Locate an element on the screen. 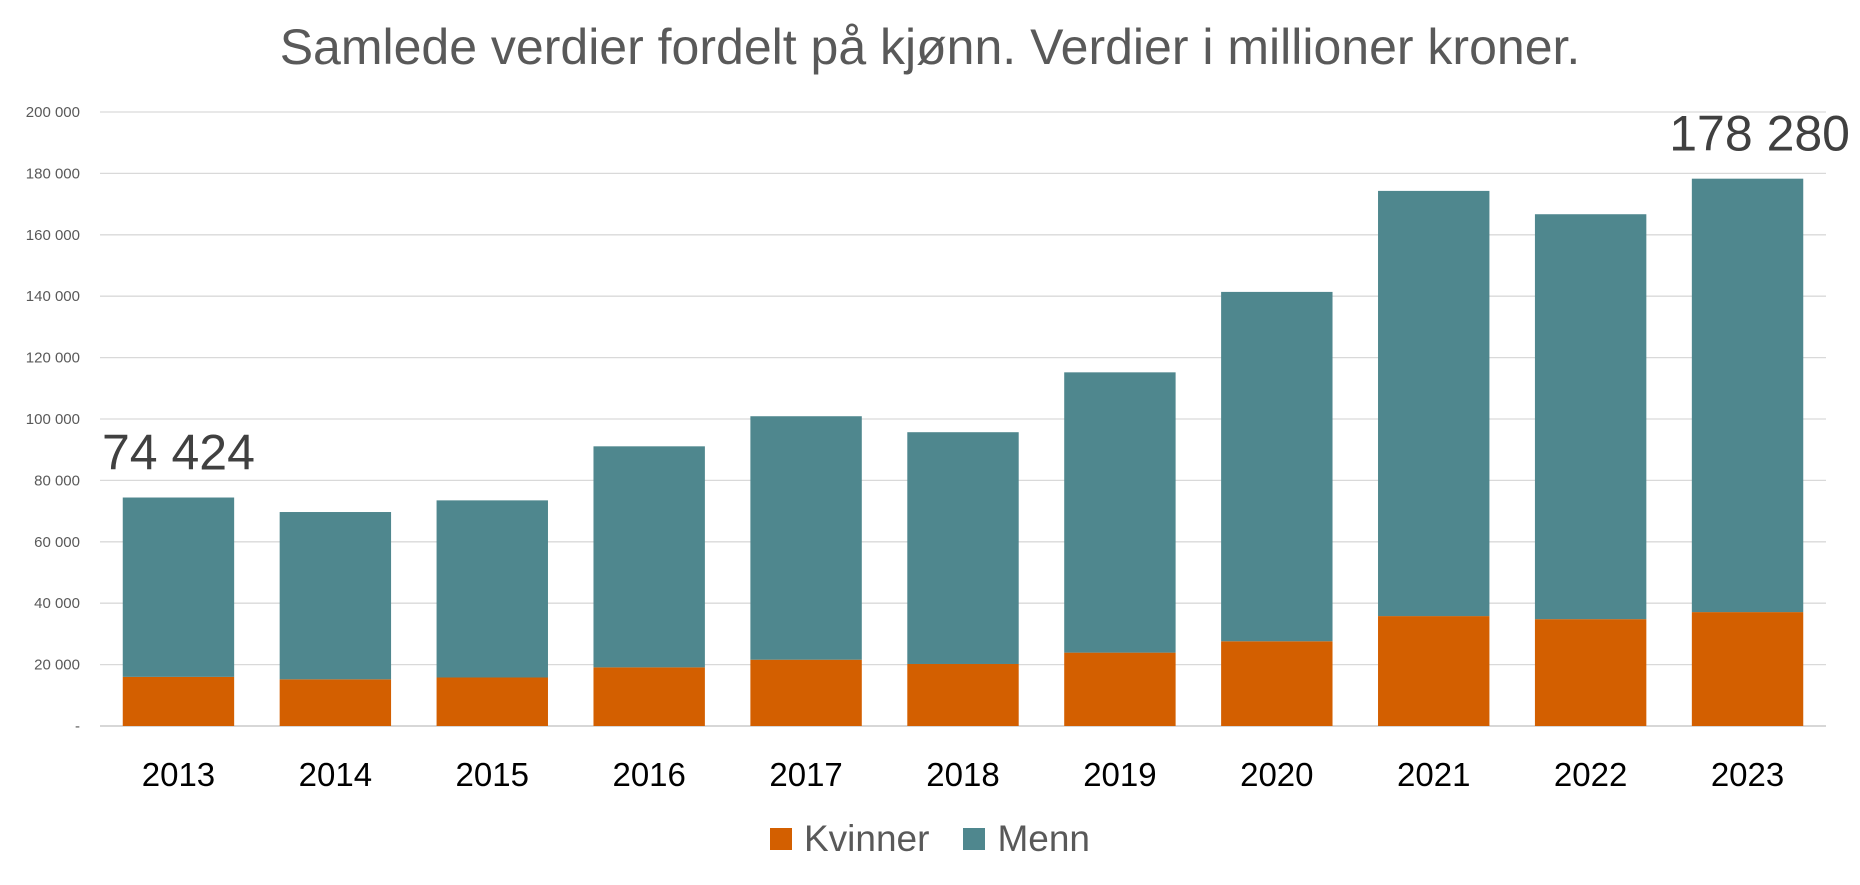 This screenshot has width=1860, height=885. bar-menn-2020 is located at coordinates (1277, 466).